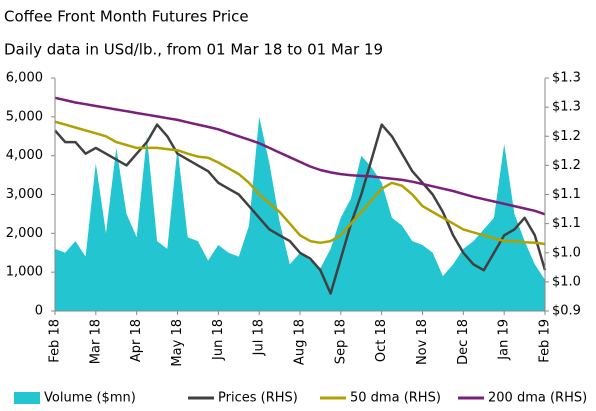 The width and height of the screenshot is (596, 411). What do you see at coordinates (300, 342) in the screenshot?
I see `x-tick-label: Aug 18` at bounding box center [300, 342].